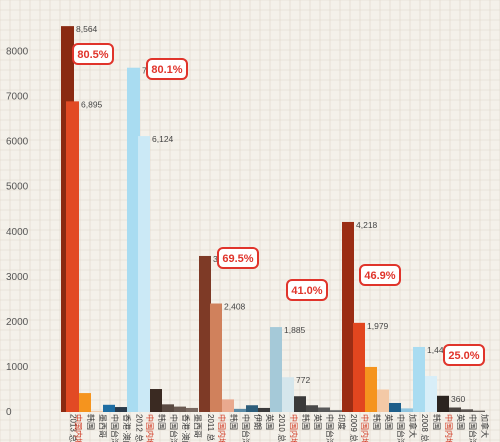  I want to click on percentage-badge: 69.5%, so click(238, 258).